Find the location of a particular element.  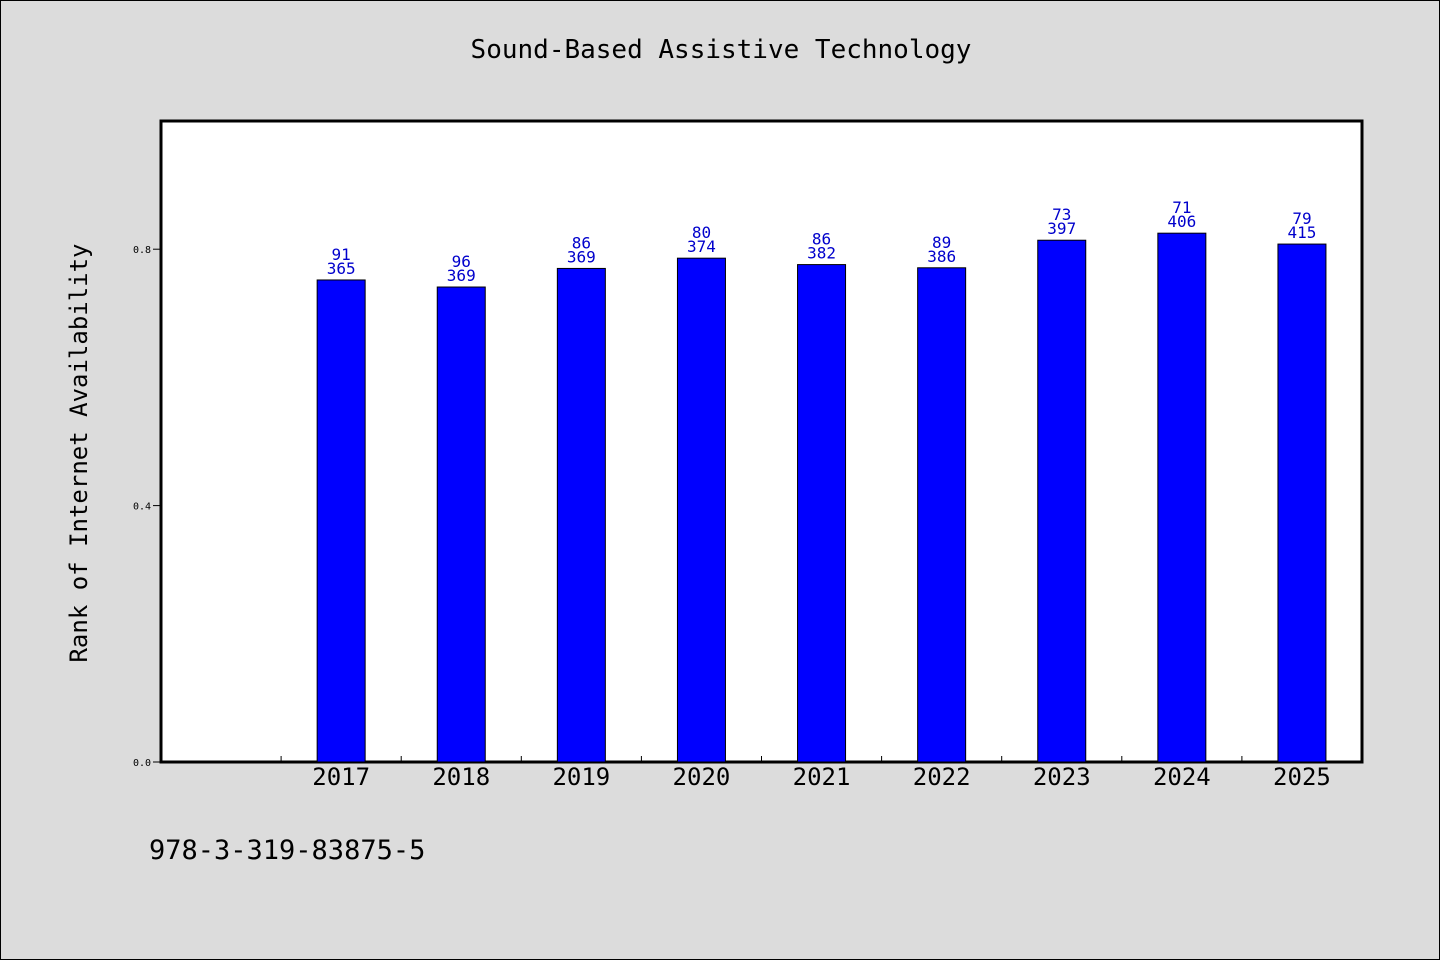

y-axis: 0.0 0.4 0.8 is located at coordinates (147, 507).